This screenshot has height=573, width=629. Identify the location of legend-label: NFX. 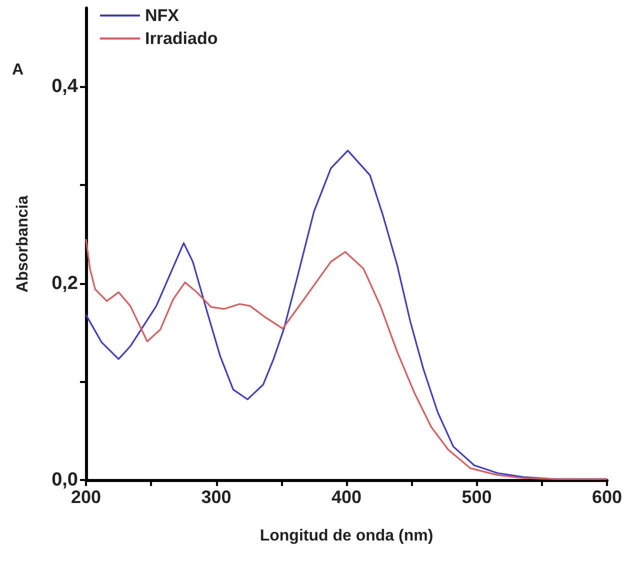
(162, 15).